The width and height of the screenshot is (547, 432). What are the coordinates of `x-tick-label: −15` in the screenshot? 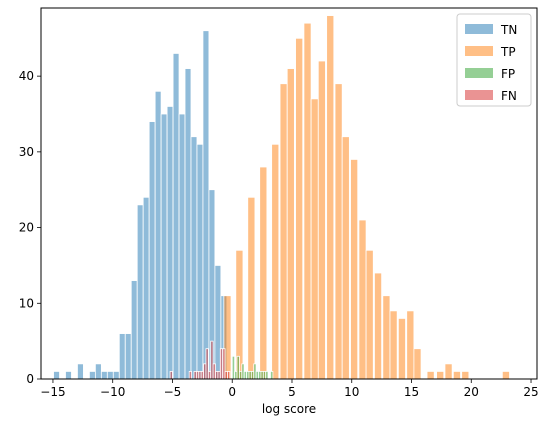 It's located at (52, 392).